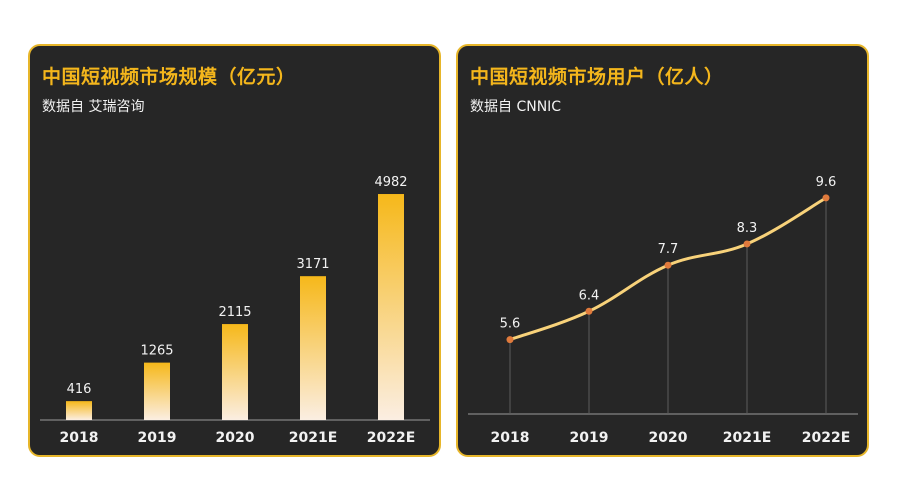 Image resolution: width=900 pixels, height=484 pixels. What do you see at coordinates (391, 438) in the screenshot?
I see `bar-tick-label: 2022E` at bounding box center [391, 438].